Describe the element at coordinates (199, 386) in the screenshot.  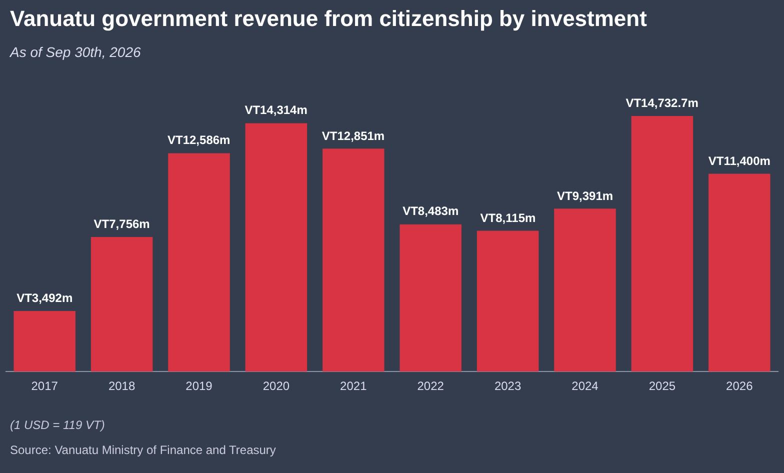
I see `x-tick-label: 2019` at that location.